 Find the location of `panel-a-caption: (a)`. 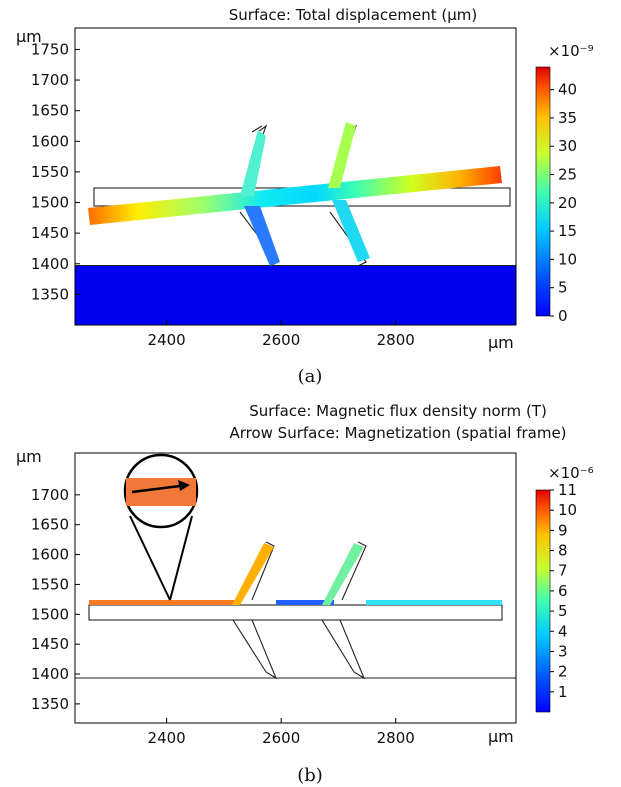

panel-a-caption: (a) is located at coordinates (310, 376).